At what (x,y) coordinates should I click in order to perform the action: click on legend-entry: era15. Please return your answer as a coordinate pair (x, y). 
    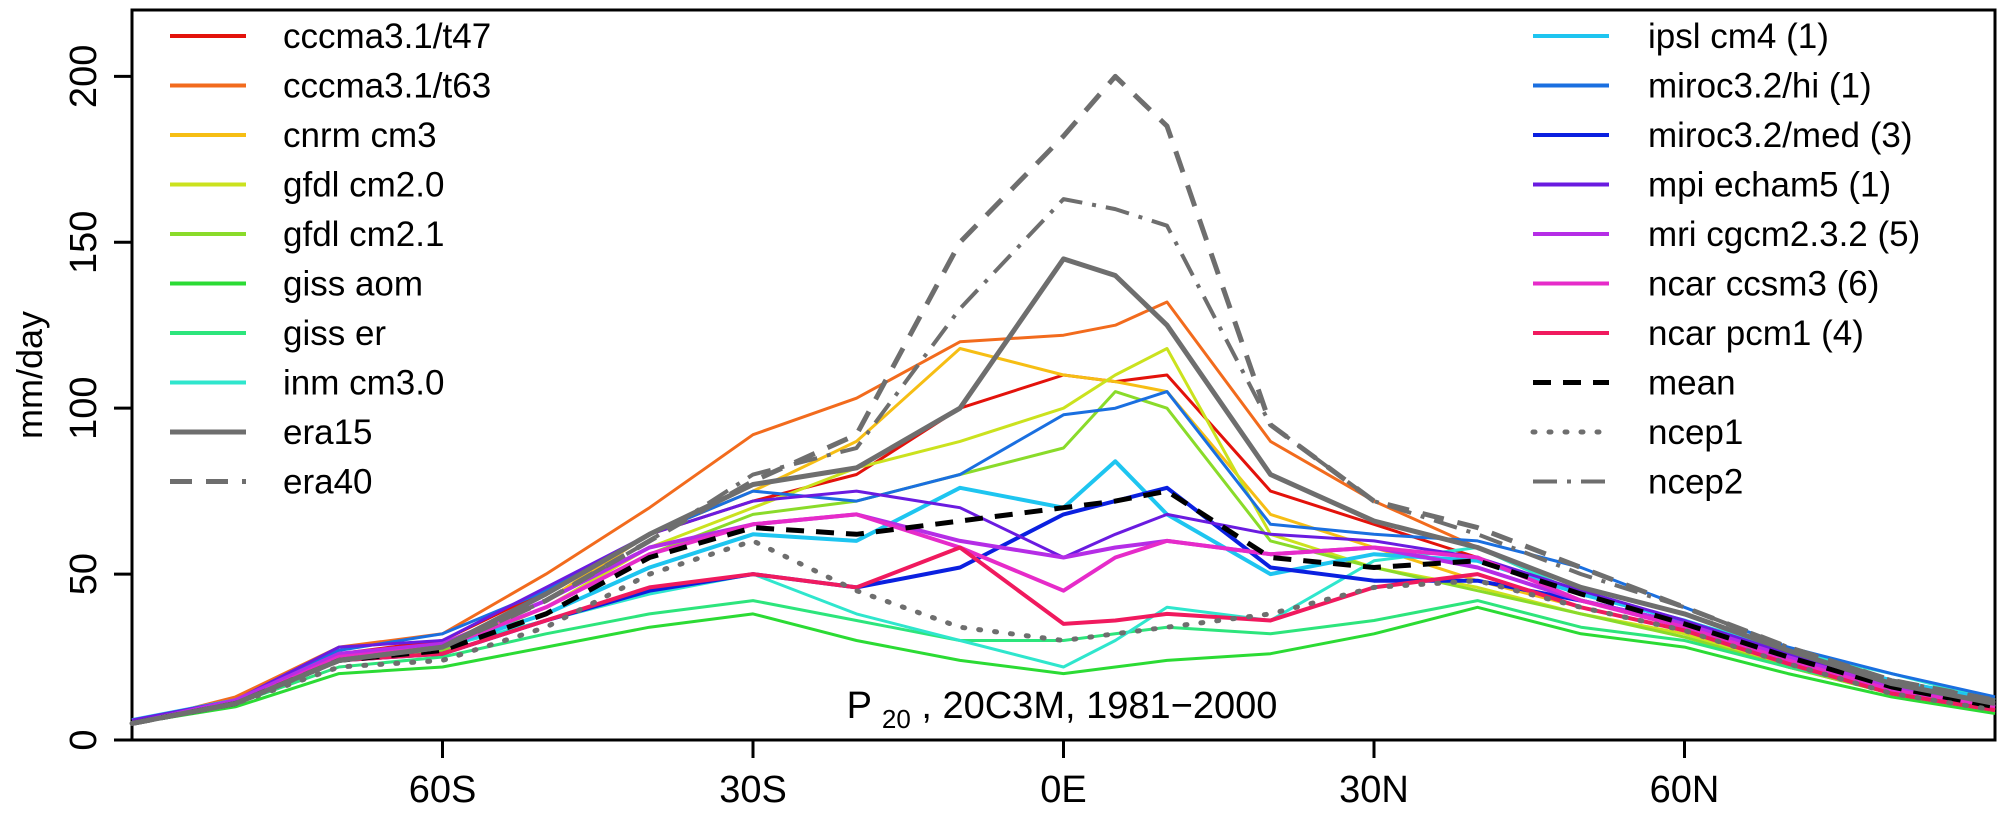
    Looking at the image, I should click on (271, 432).